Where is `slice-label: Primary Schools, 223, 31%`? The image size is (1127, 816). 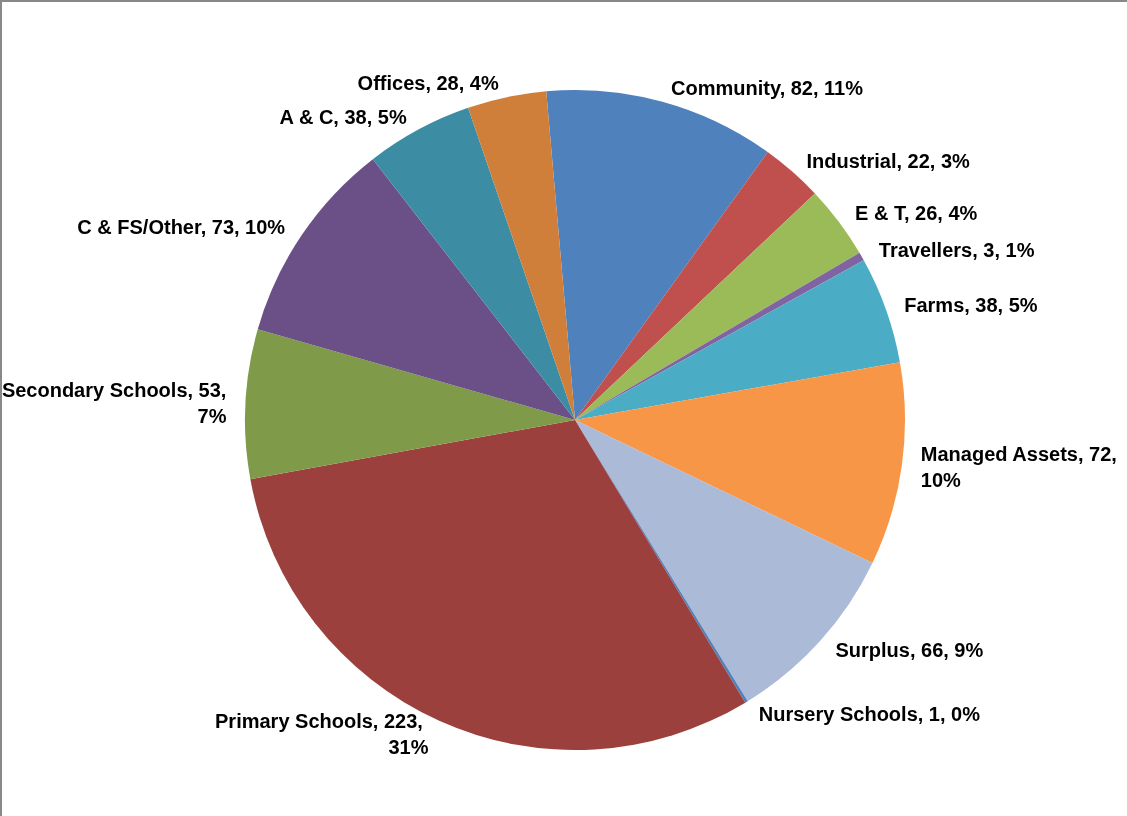 slice-label: Primary Schools, 223, 31% is located at coordinates (322, 733).